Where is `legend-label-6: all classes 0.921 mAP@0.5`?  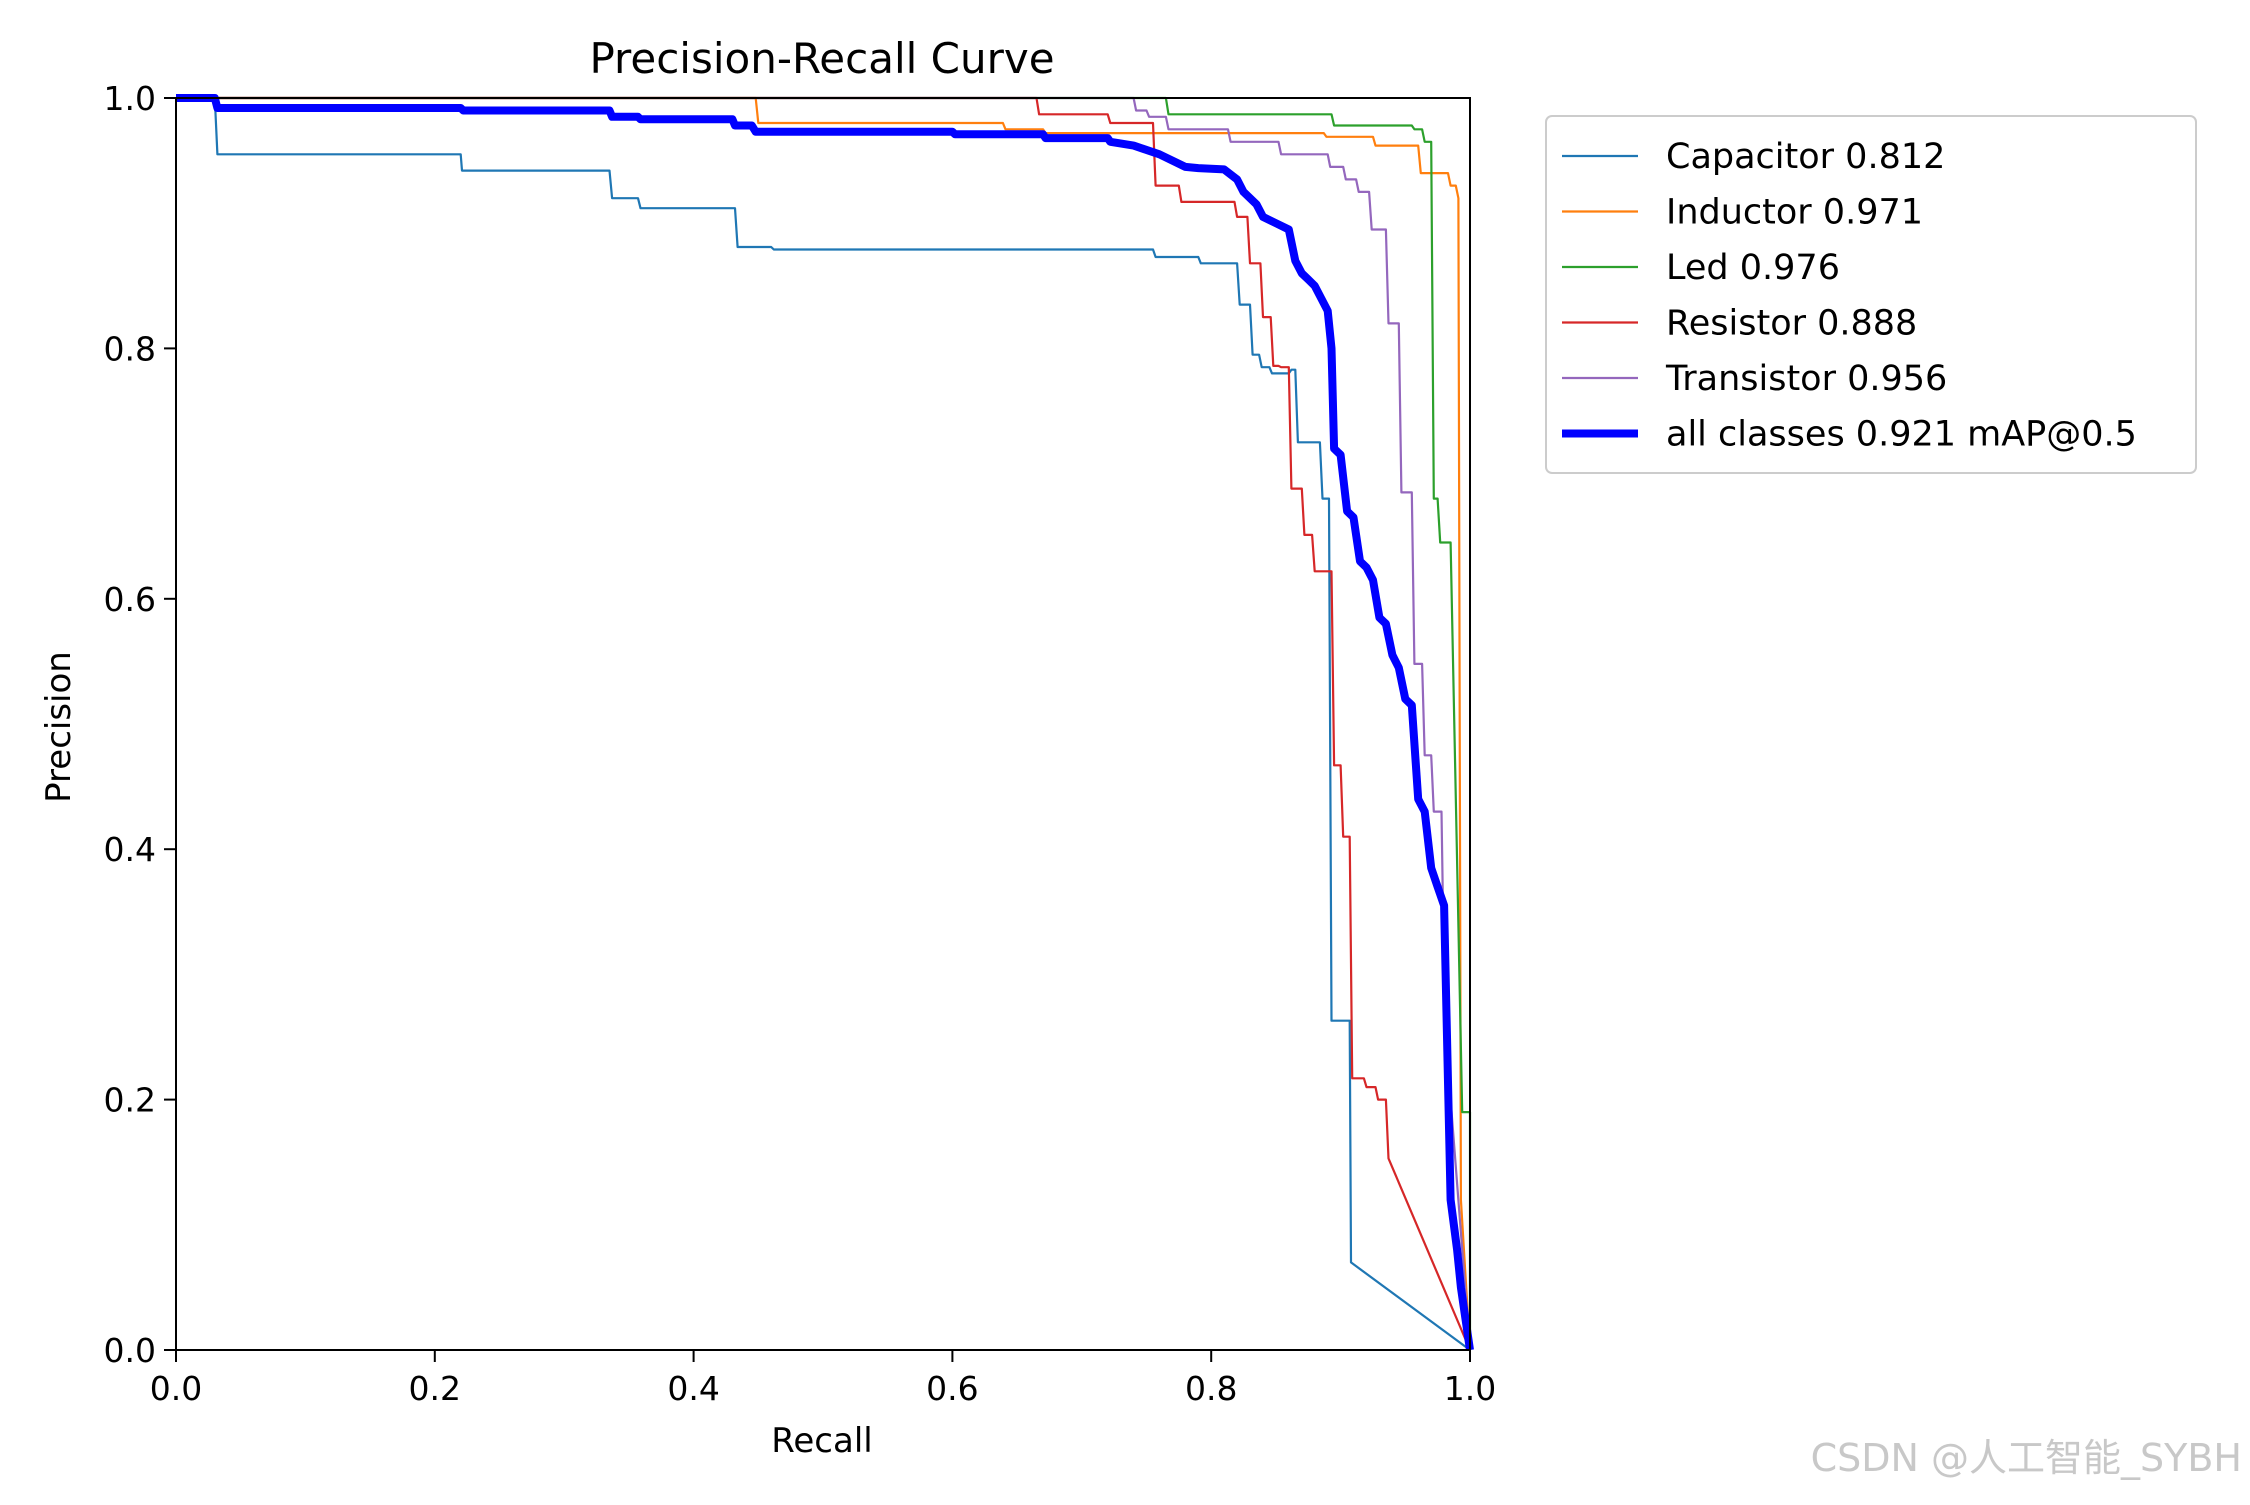 legend-label-6: all classes 0.921 mAP@0.5 is located at coordinates (1901, 435).